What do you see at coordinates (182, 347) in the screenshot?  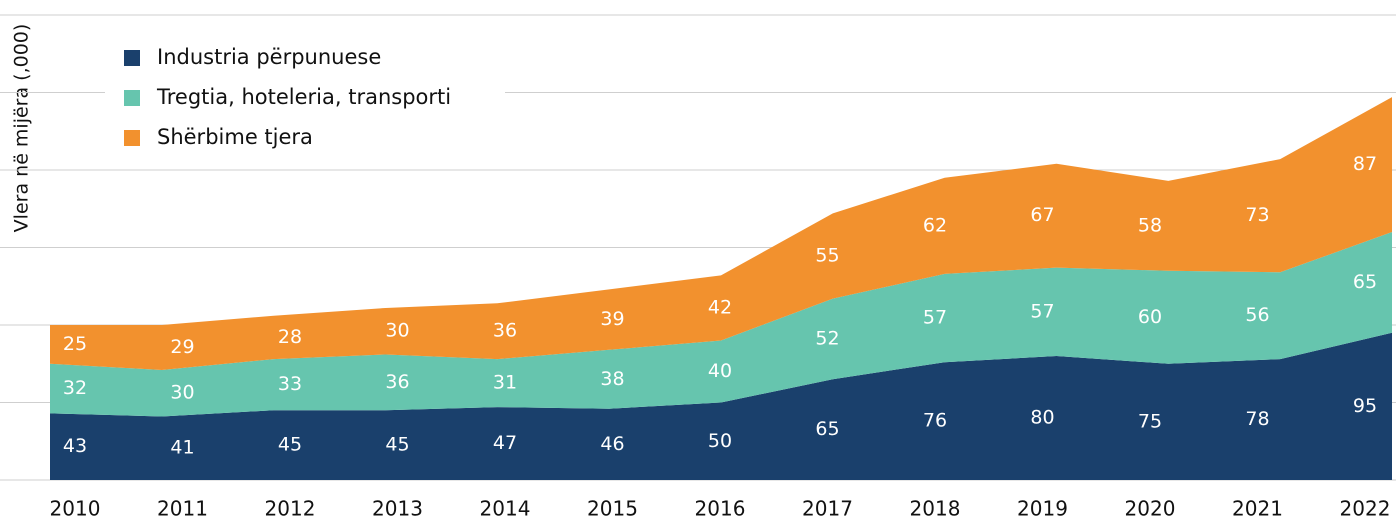 I see `value-label: 29` at bounding box center [182, 347].